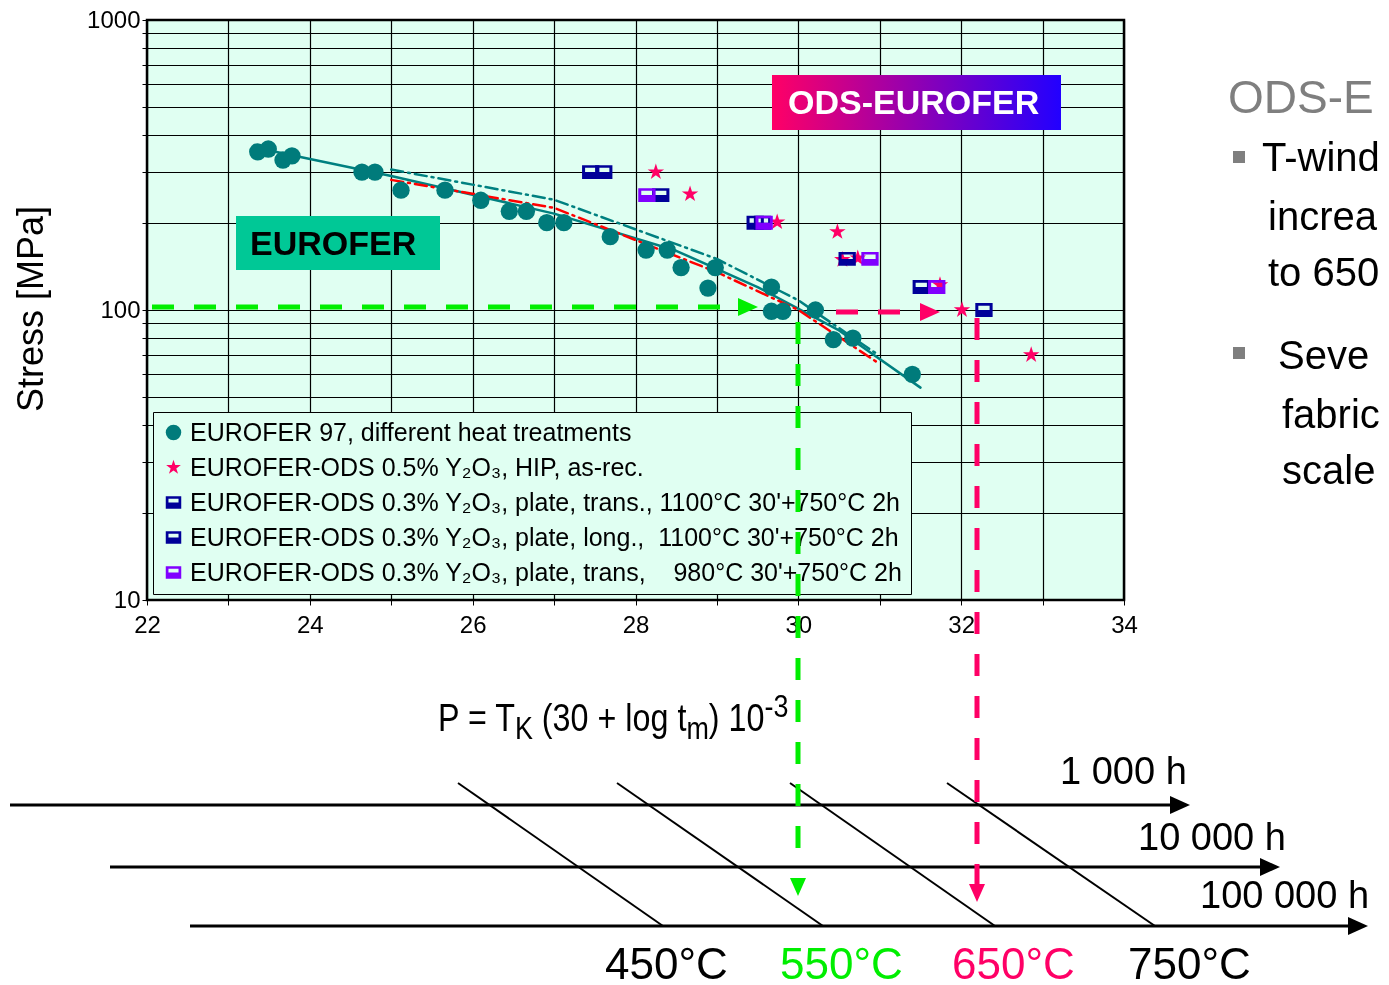 This screenshot has width=1389, height=985. I want to click on y-tick-label: 10, so click(127, 599).